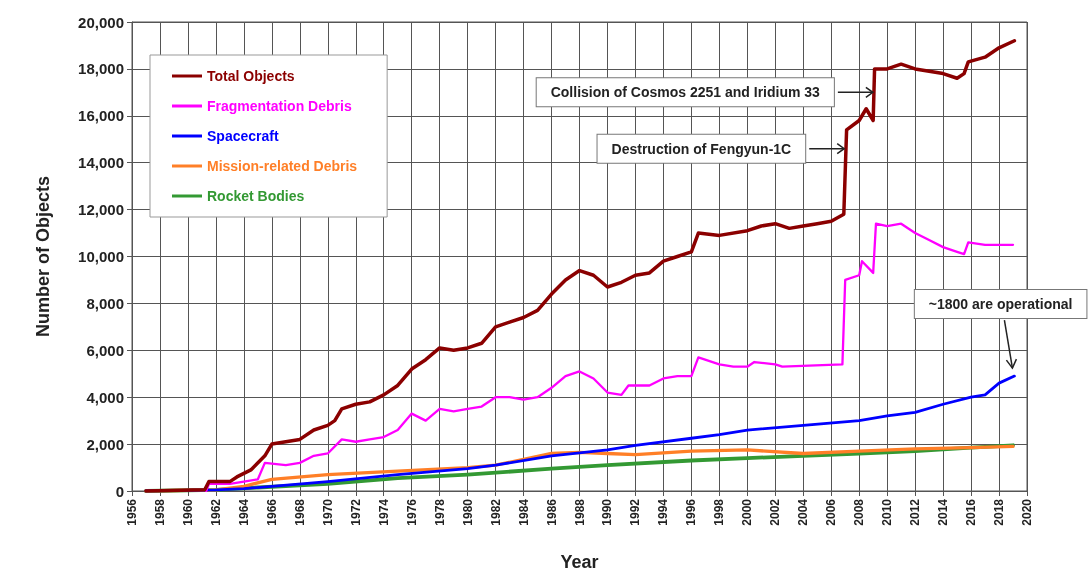 Image resolution: width=1088 pixels, height=579 pixels. What do you see at coordinates (243, 136) in the screenshot?
I see `legend-label: Spacecraft` at bounding box center [243, 136].